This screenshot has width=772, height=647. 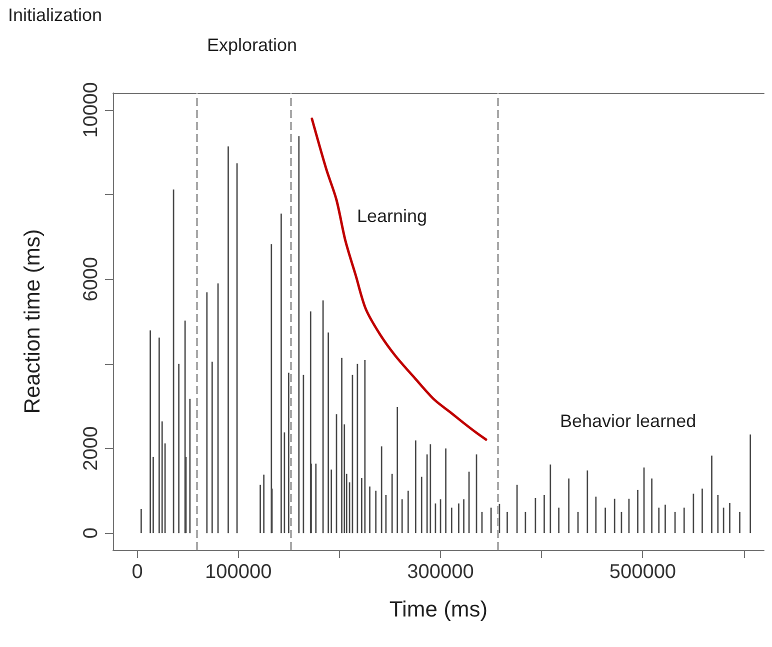 I want to click on x-tick-label: 0, so click(x=137, y=572).